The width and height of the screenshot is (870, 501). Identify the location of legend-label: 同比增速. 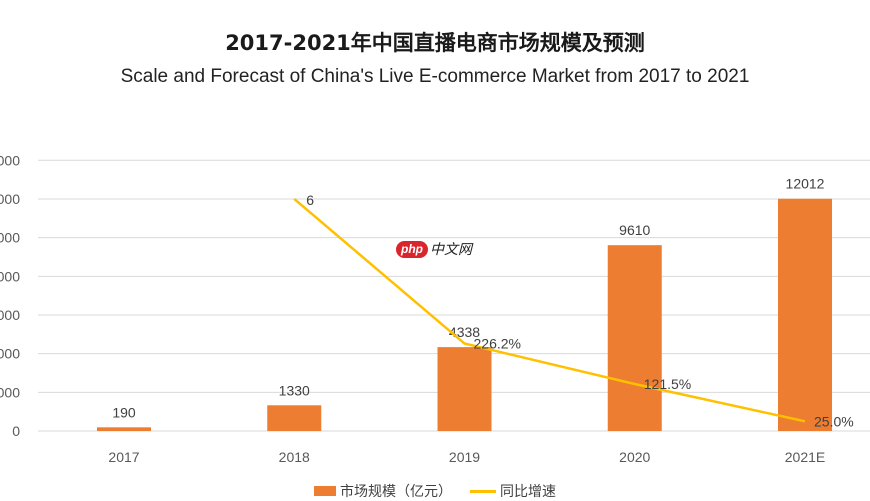
(528, 492).